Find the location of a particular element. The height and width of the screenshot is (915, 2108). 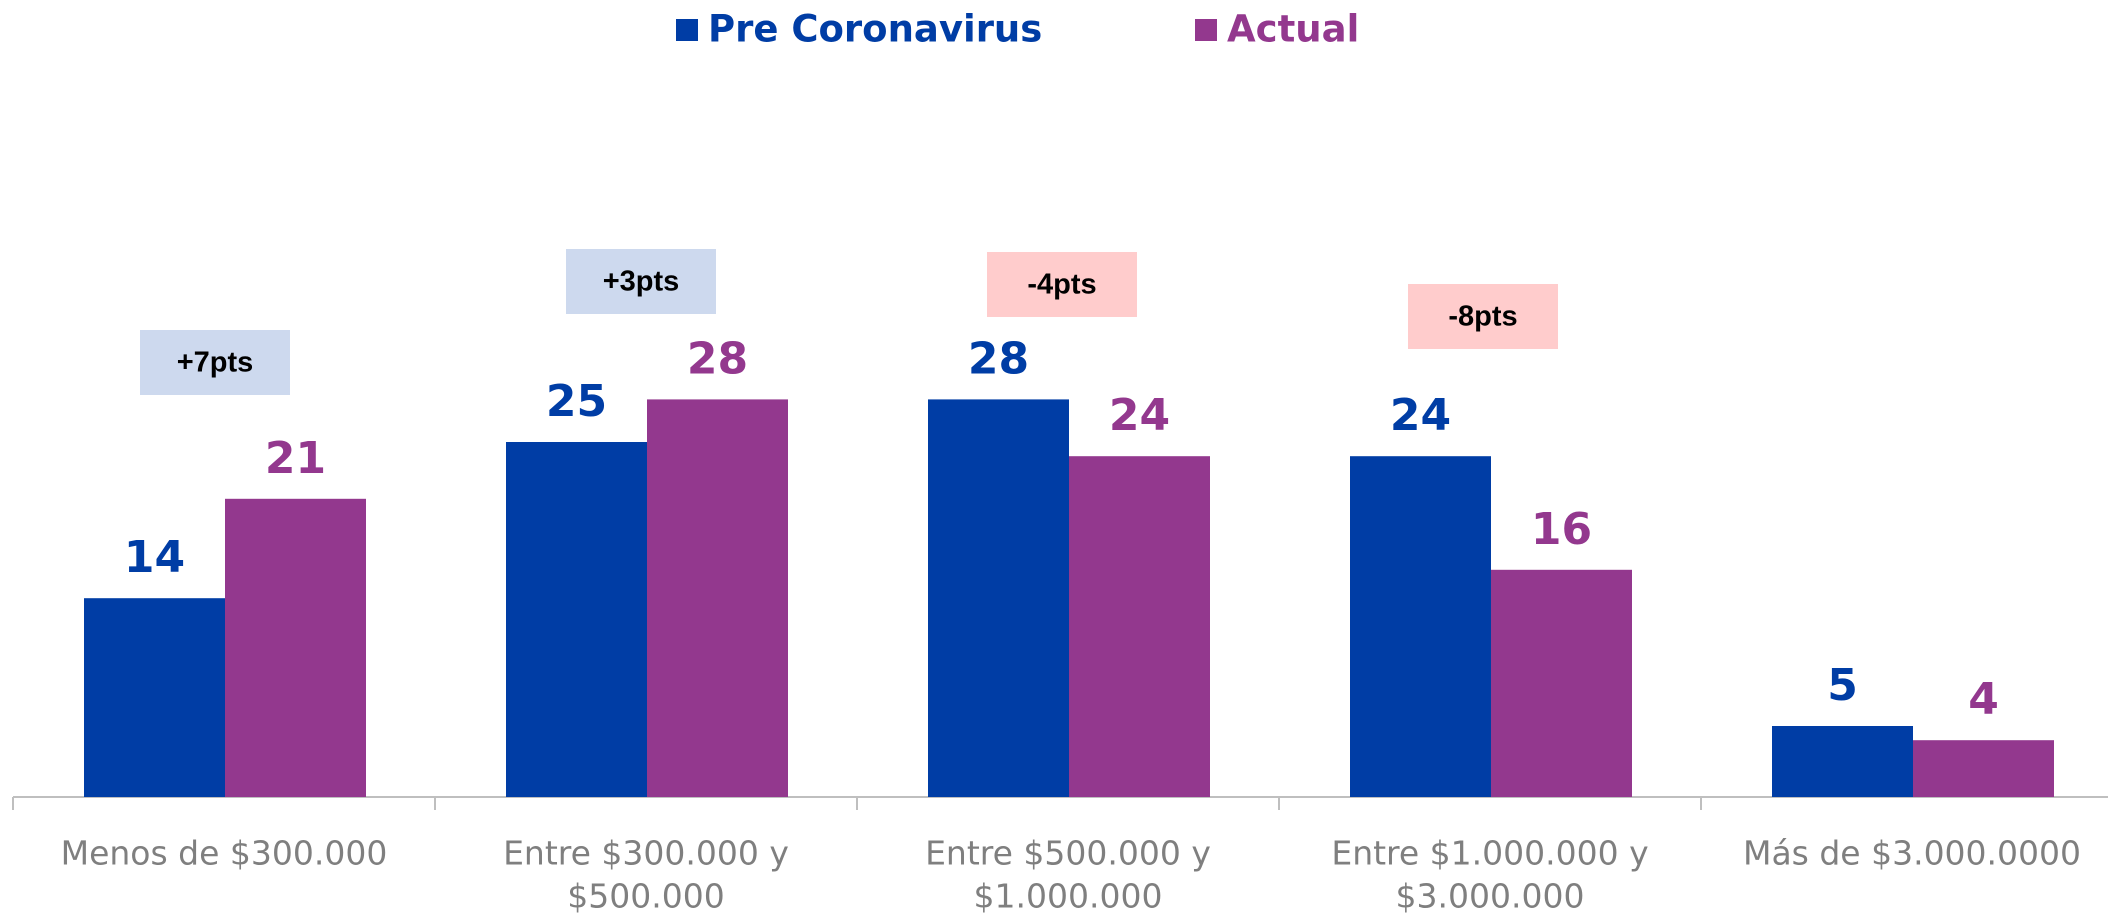

legend-label: Actual is located at coordinates (1293, 29).